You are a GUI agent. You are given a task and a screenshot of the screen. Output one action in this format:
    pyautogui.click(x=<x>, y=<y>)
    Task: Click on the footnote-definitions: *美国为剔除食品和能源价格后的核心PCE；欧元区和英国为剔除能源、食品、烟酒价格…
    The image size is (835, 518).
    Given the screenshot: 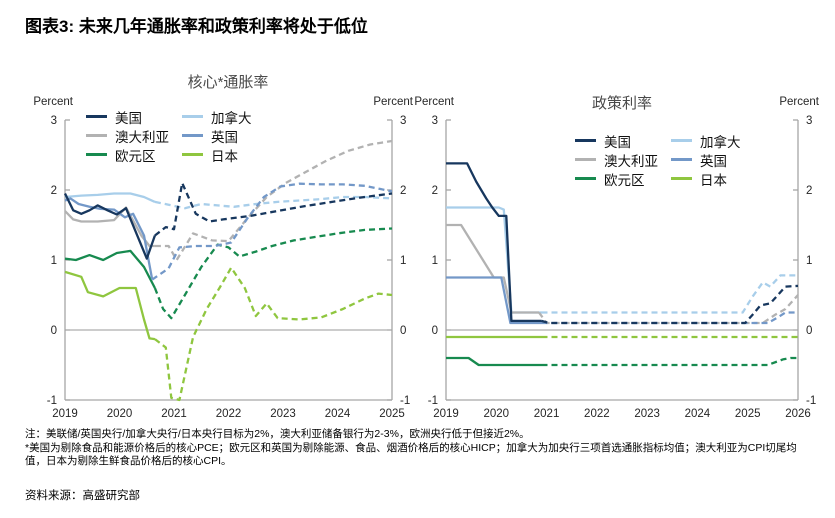 What is the action you would take?
    pyautogui.click(x=411, y=454)
    